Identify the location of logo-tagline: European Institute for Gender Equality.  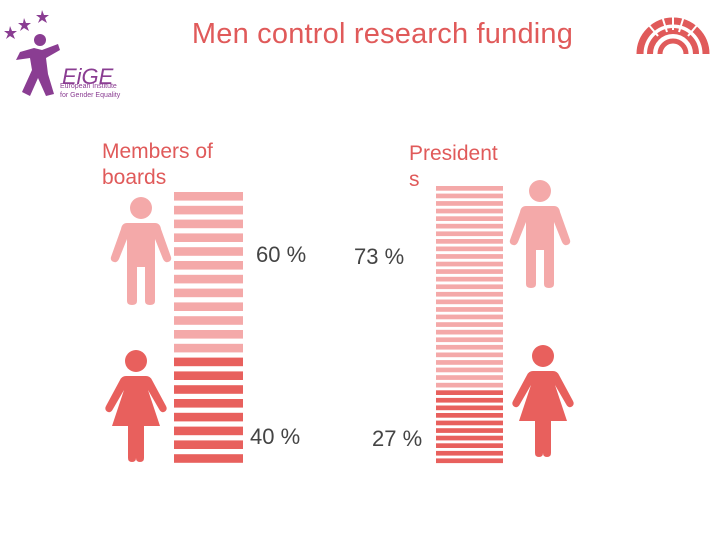
(90, 91).